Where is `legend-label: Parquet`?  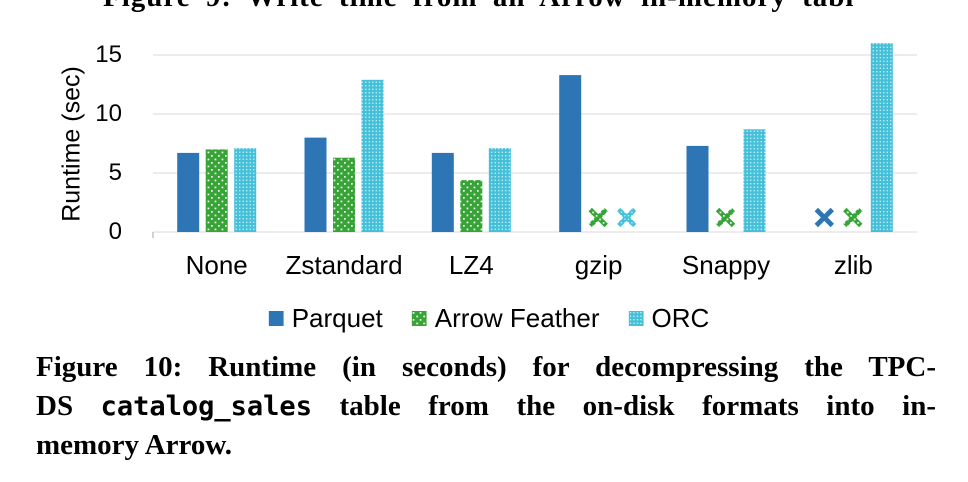
legend-label: Parquet is located at coordinates (337, 318).